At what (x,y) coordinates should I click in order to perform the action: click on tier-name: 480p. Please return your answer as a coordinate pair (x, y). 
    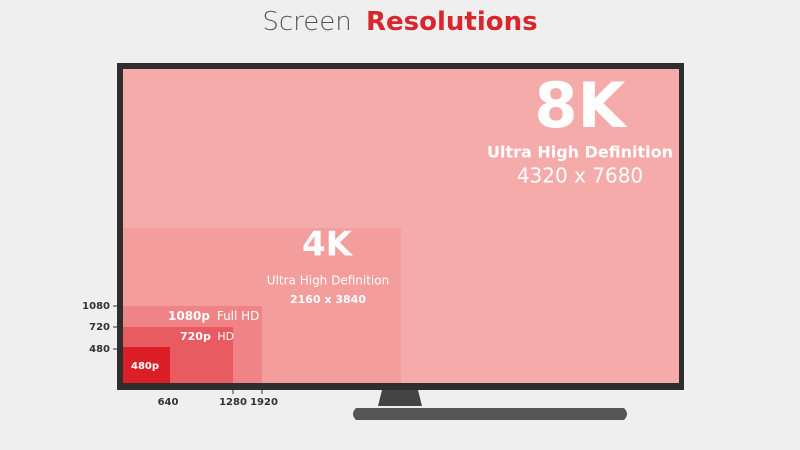
    Looking at the image, I should click on (145, 366).